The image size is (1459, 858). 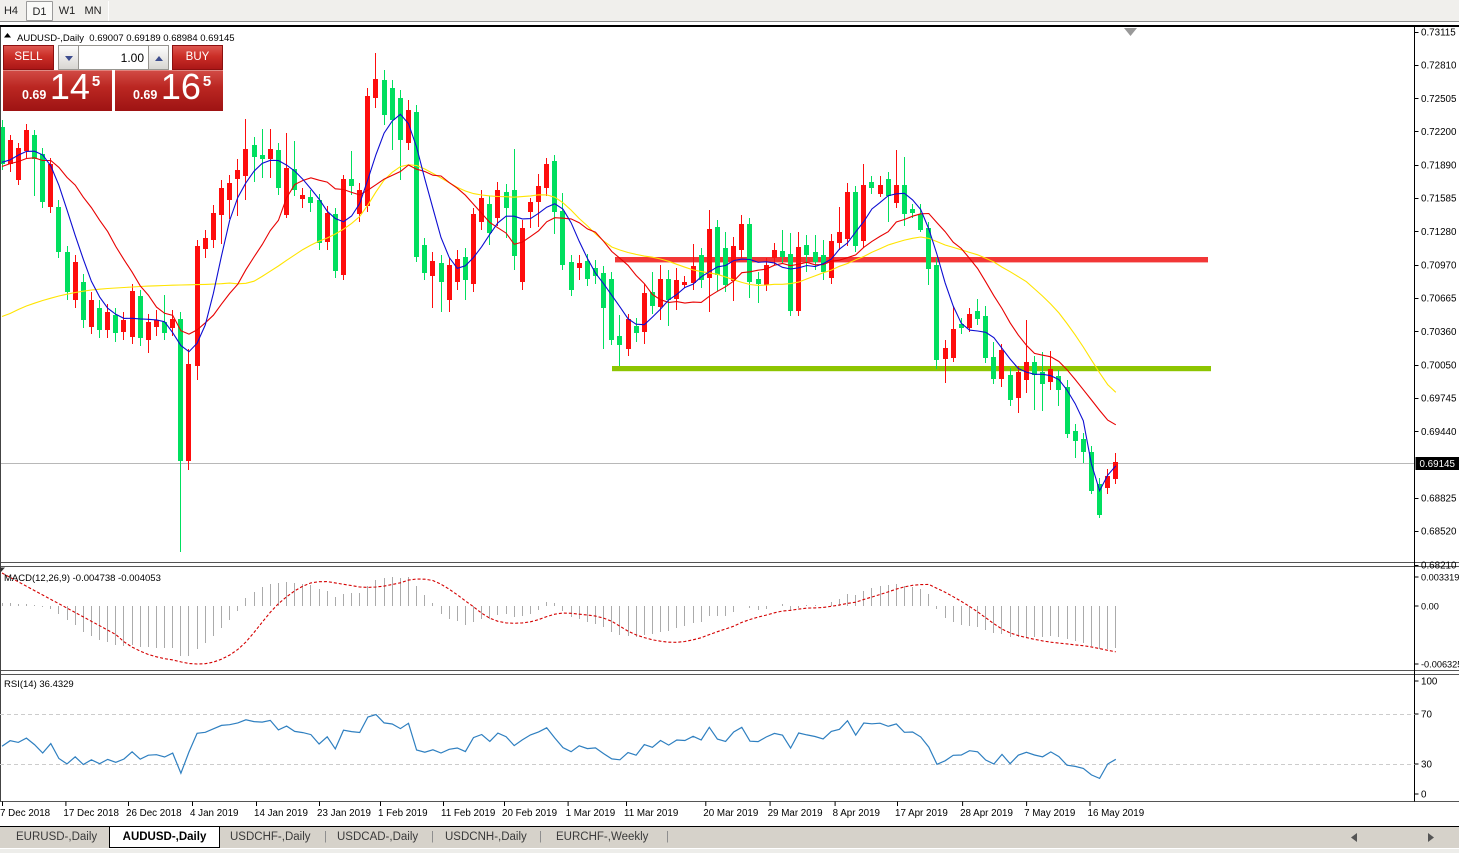 What do you see at coordinates (1049, 813) in the screenshot?
I see `svg-text: 7 May 2019` at bounding box center [1049, 813].